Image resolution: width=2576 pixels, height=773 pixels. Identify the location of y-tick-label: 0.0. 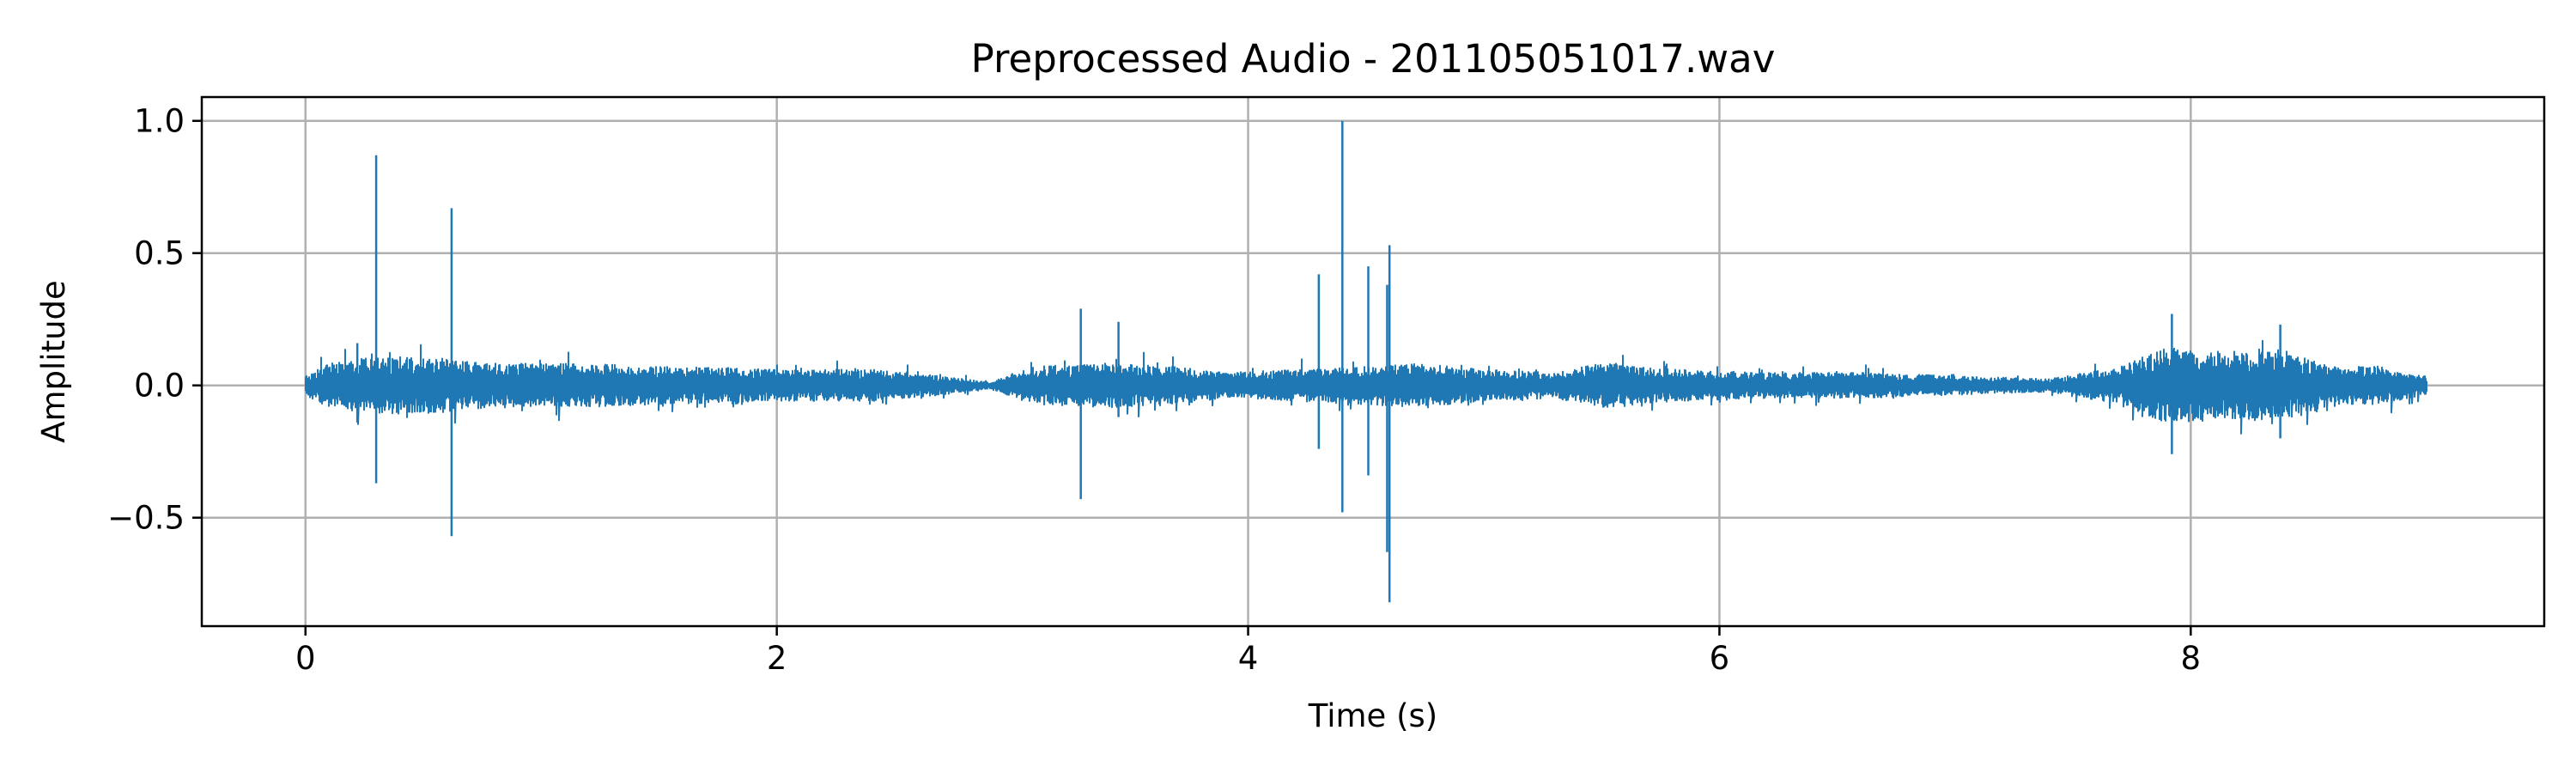
(159, 386).